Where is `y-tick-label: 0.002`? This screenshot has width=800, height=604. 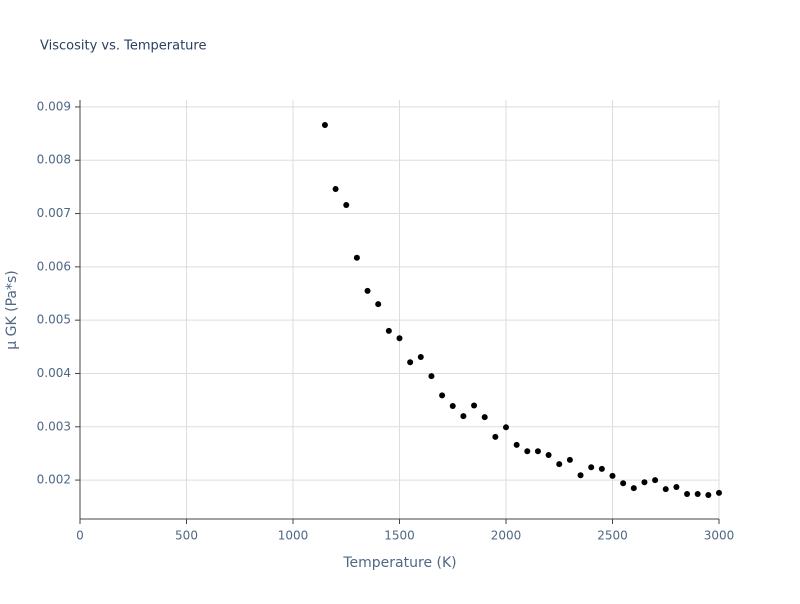
y-tick-label: 0.002 is located at coordinates (54, 480).